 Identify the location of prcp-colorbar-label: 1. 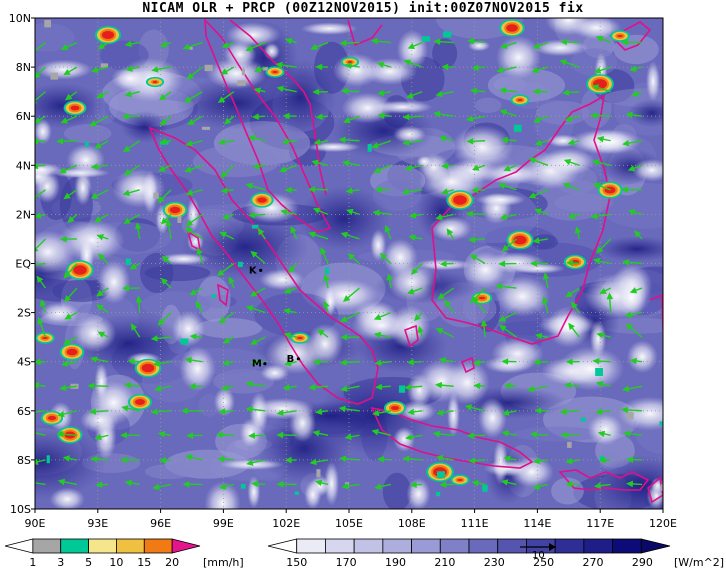
(32, 562).